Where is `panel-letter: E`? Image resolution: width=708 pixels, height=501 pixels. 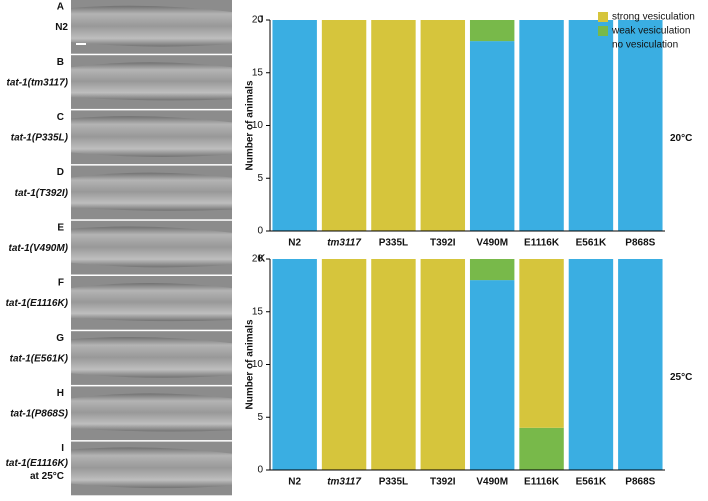
panel-letter: E is located at coordinates (60, 227).